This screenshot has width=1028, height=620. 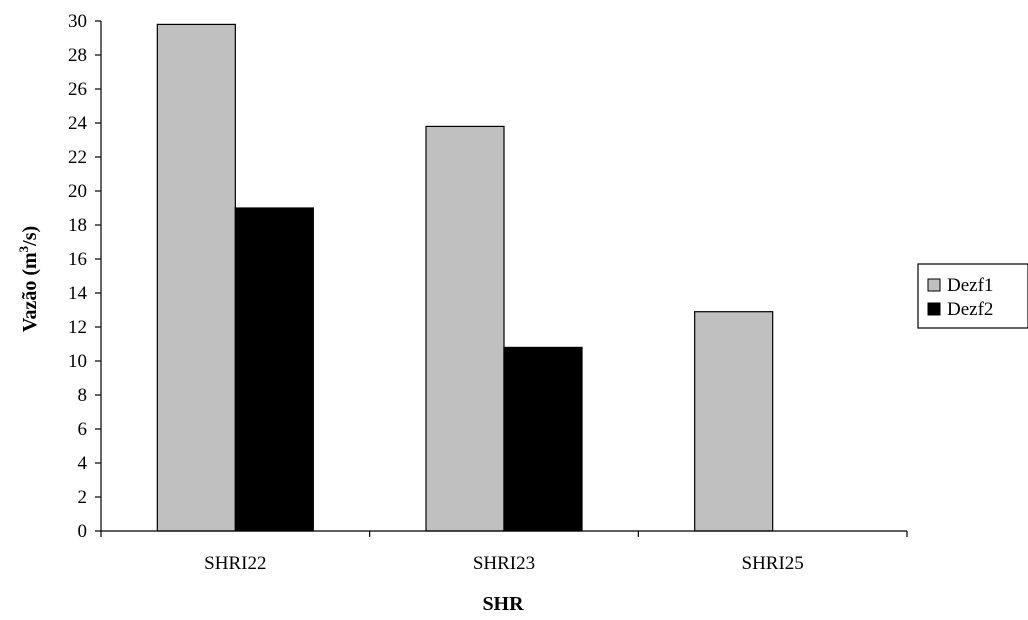 What do you see at coordinates (78, 123) in the screenshot?
I see `y-tick-label: 24` at bounding box center [78, 123].